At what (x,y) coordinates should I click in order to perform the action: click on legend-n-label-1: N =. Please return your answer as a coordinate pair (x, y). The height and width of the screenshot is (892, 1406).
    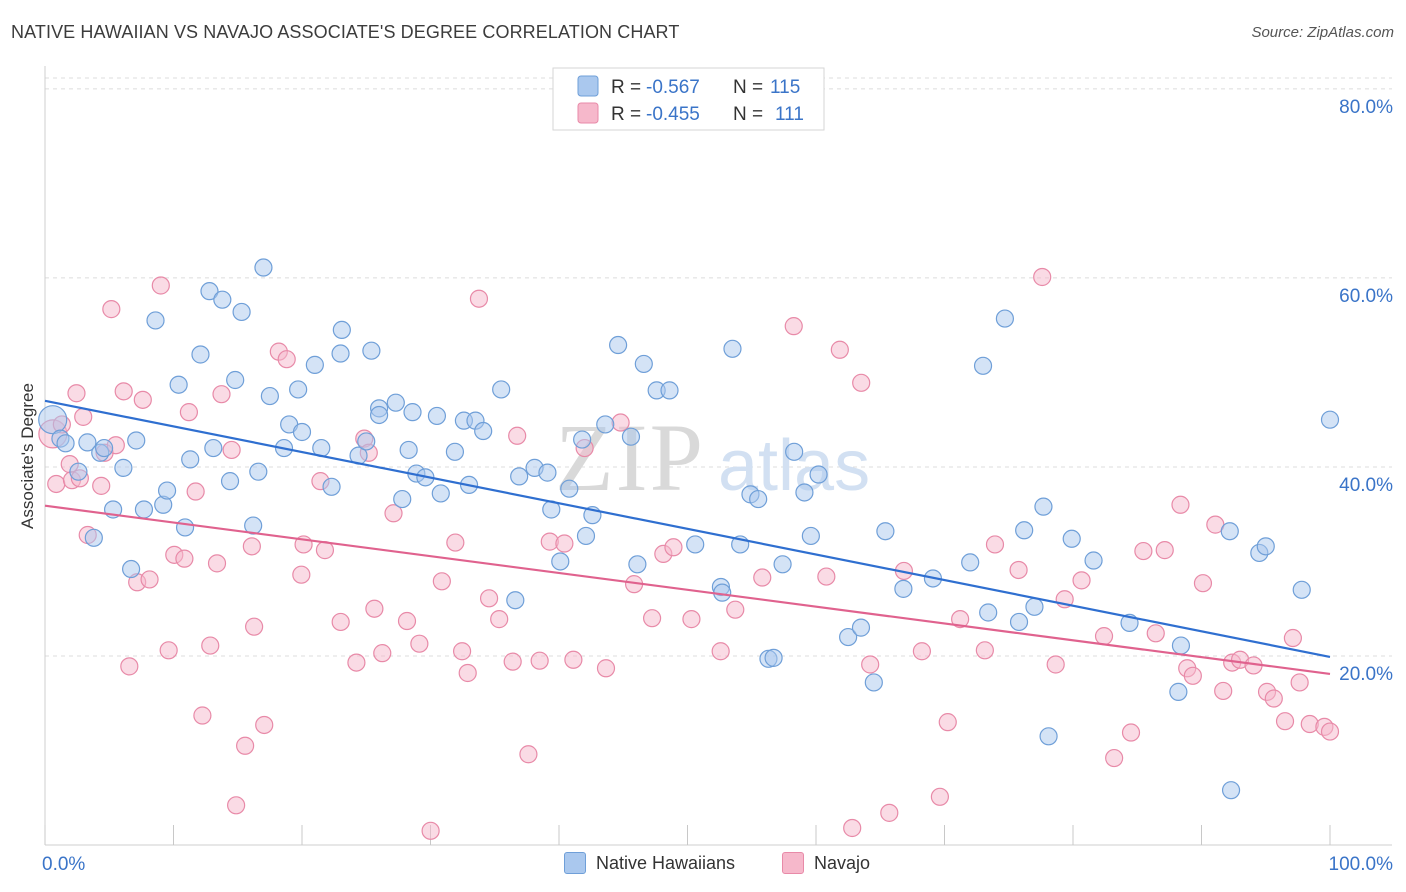
    Looking at the image, I should click on (748, 87).